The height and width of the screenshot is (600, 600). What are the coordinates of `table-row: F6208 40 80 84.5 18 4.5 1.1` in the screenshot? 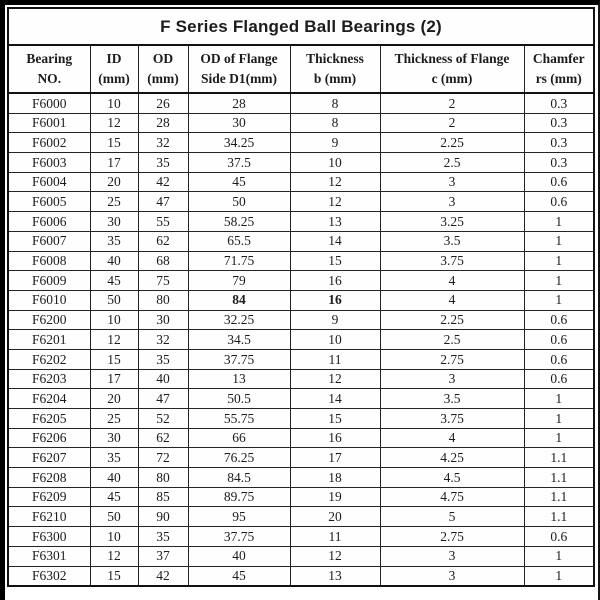 It's located at (301, 477).